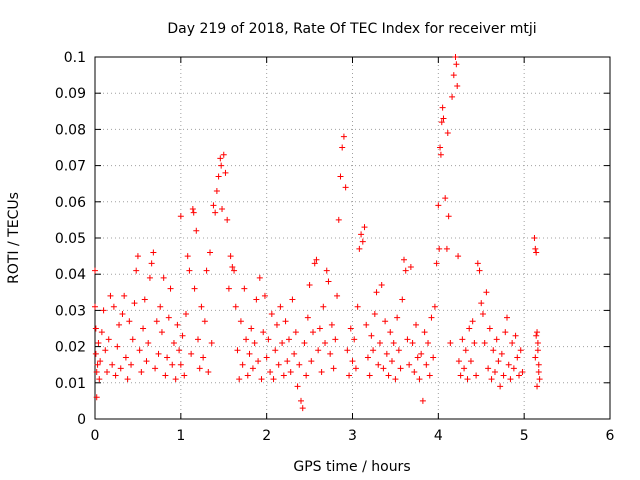 The height and width of the screenshot is (480, 640). Describe the element at coordinates (70, 203) in the screenshot. I see `y-tick-label: 0.06` at that location.